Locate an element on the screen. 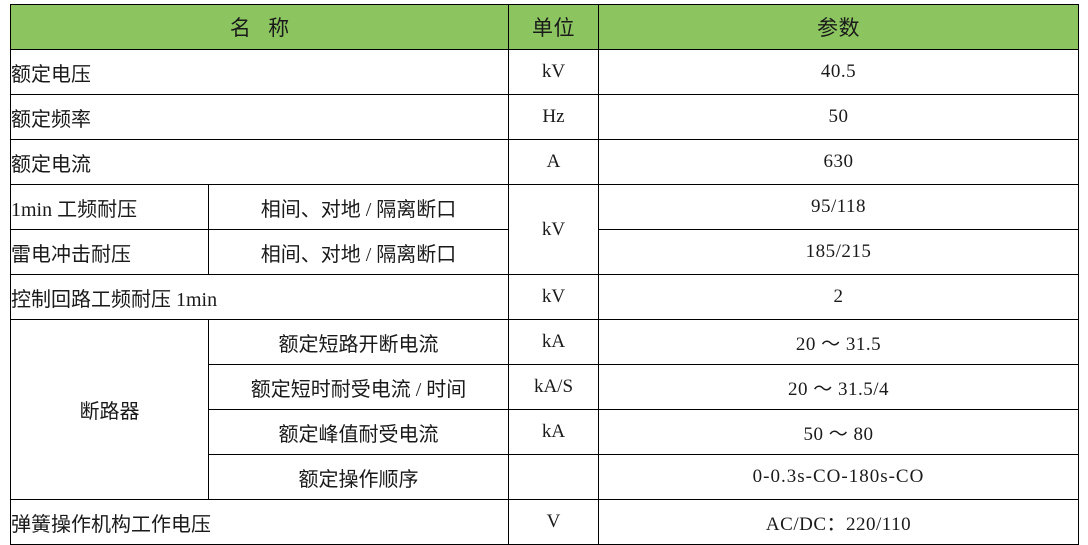 This screenshot has width=1088, height=545. table-row: 额定电压 kV 40.5 is located at coordinates (544, 72).